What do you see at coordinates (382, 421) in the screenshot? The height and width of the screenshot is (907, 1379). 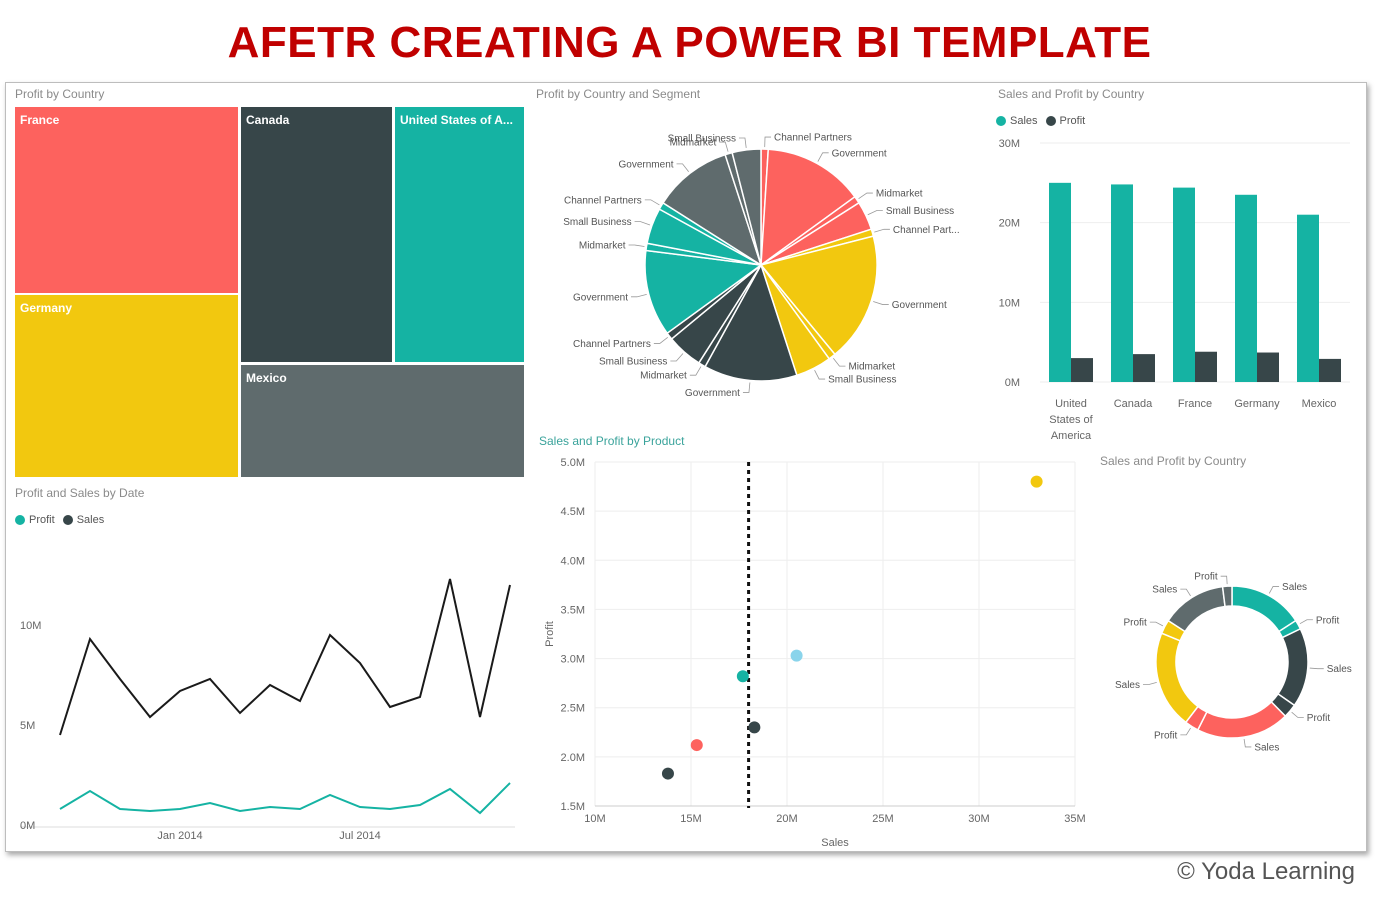 I see `treemap-tile-mexico: Mexico` at bounding box center [382, 421].